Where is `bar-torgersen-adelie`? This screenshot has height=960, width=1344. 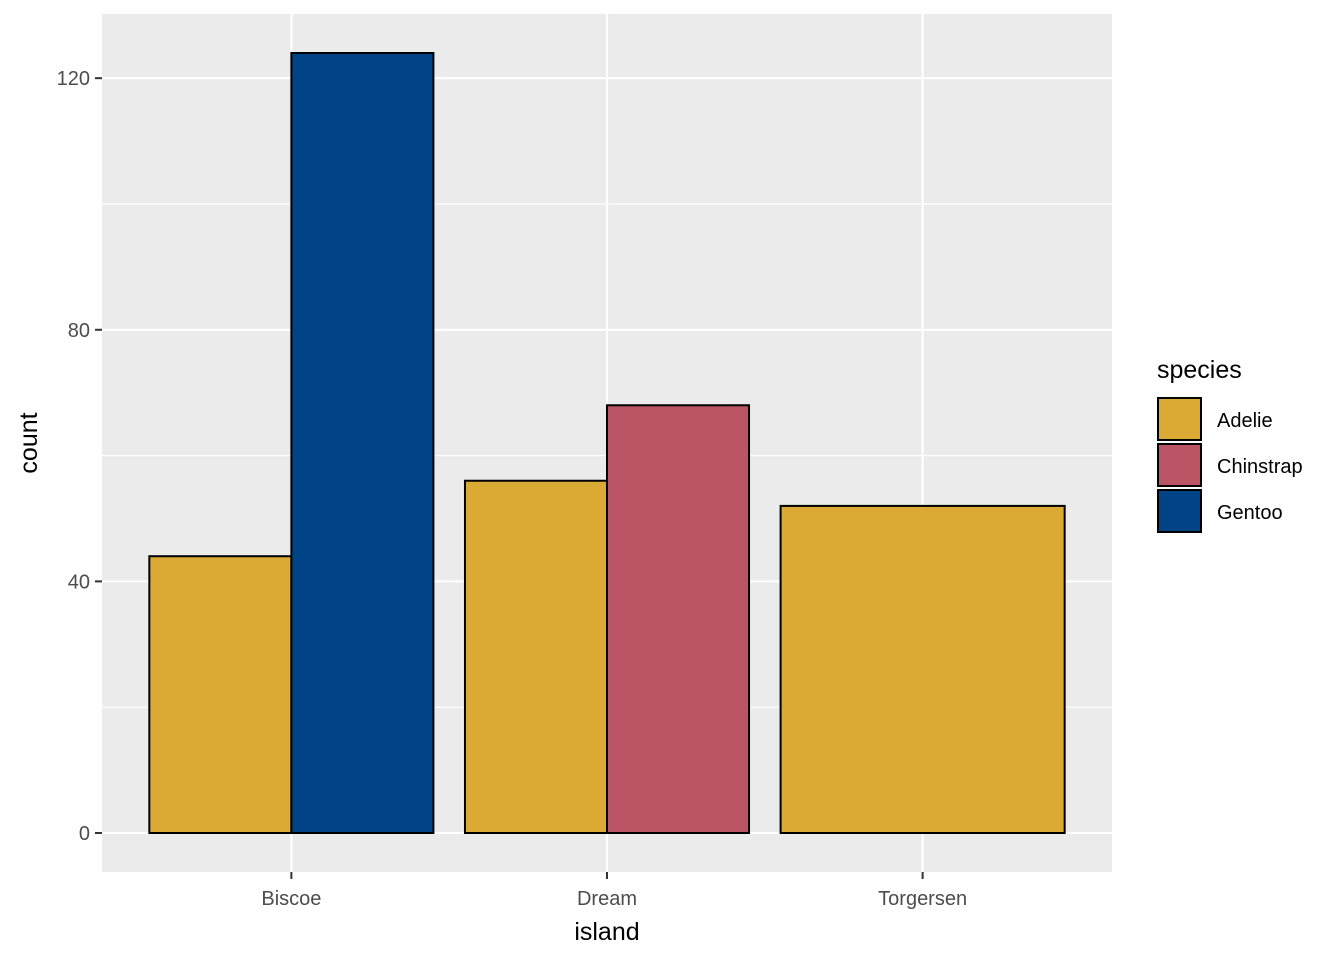
bar-torgersen-adelie is located at coordinates (922, 669).